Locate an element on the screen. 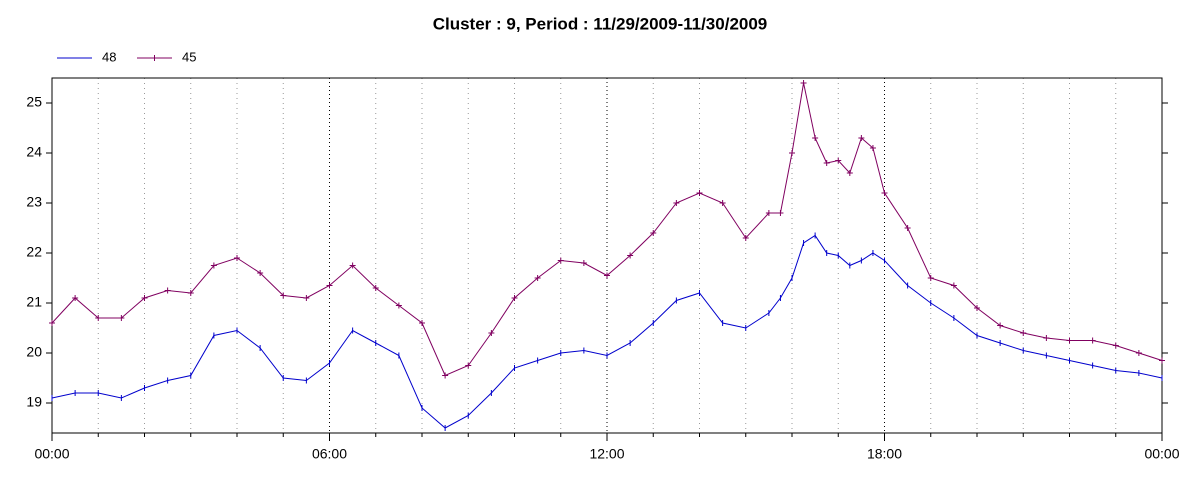 The width and height of the screenshot is (1200, 480). y-tick-label: 21 is located at coordinates (34, 302).